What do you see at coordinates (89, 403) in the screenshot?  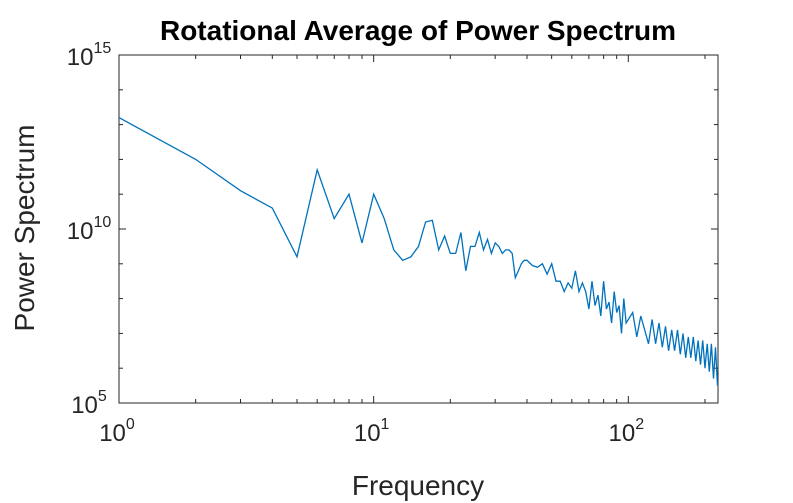 I see `y-tick-label: 105` at bounding box center [89, 403].